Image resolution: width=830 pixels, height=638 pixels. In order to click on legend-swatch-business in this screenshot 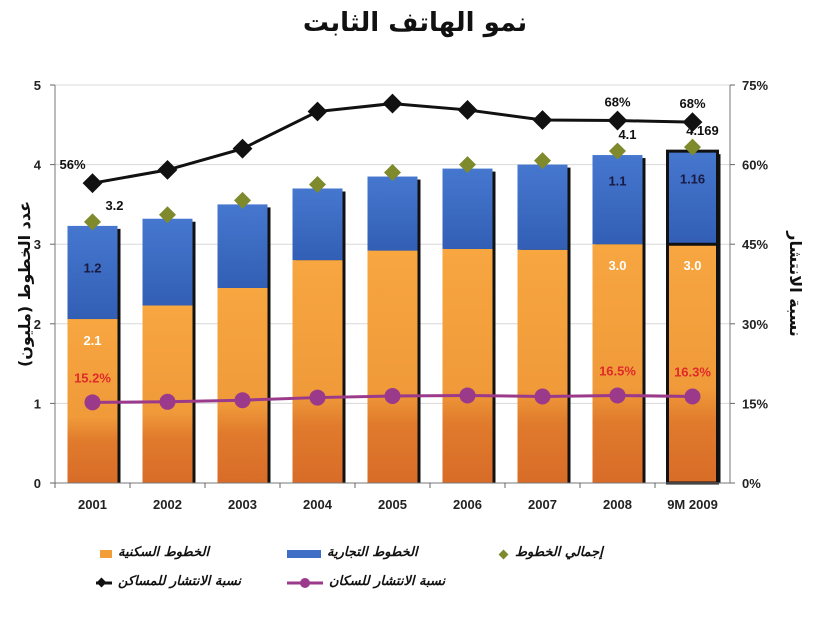, I will do `click(304, 554)`.